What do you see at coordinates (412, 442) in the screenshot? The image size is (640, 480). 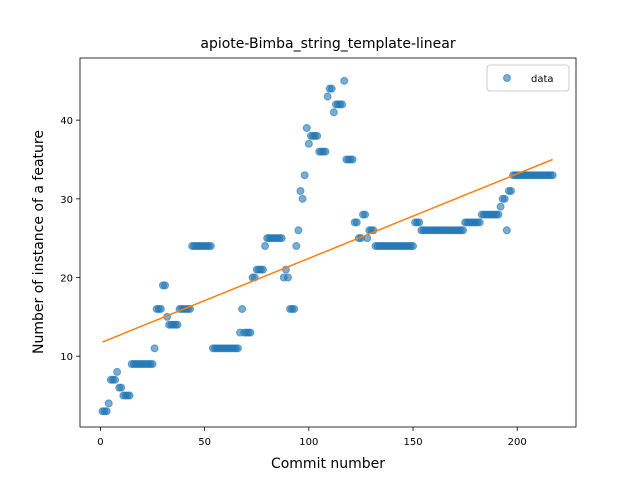 I see `x-tick-label: 150` at bounding box center [412, 442].